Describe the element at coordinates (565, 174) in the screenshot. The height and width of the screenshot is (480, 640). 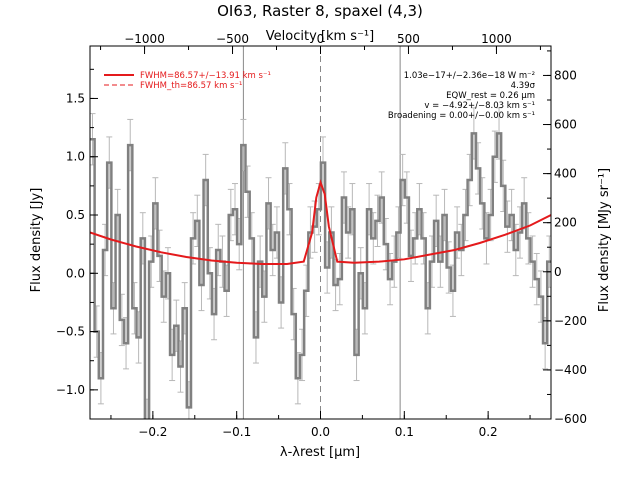
I see `y2-tick-label: 400` at that location.